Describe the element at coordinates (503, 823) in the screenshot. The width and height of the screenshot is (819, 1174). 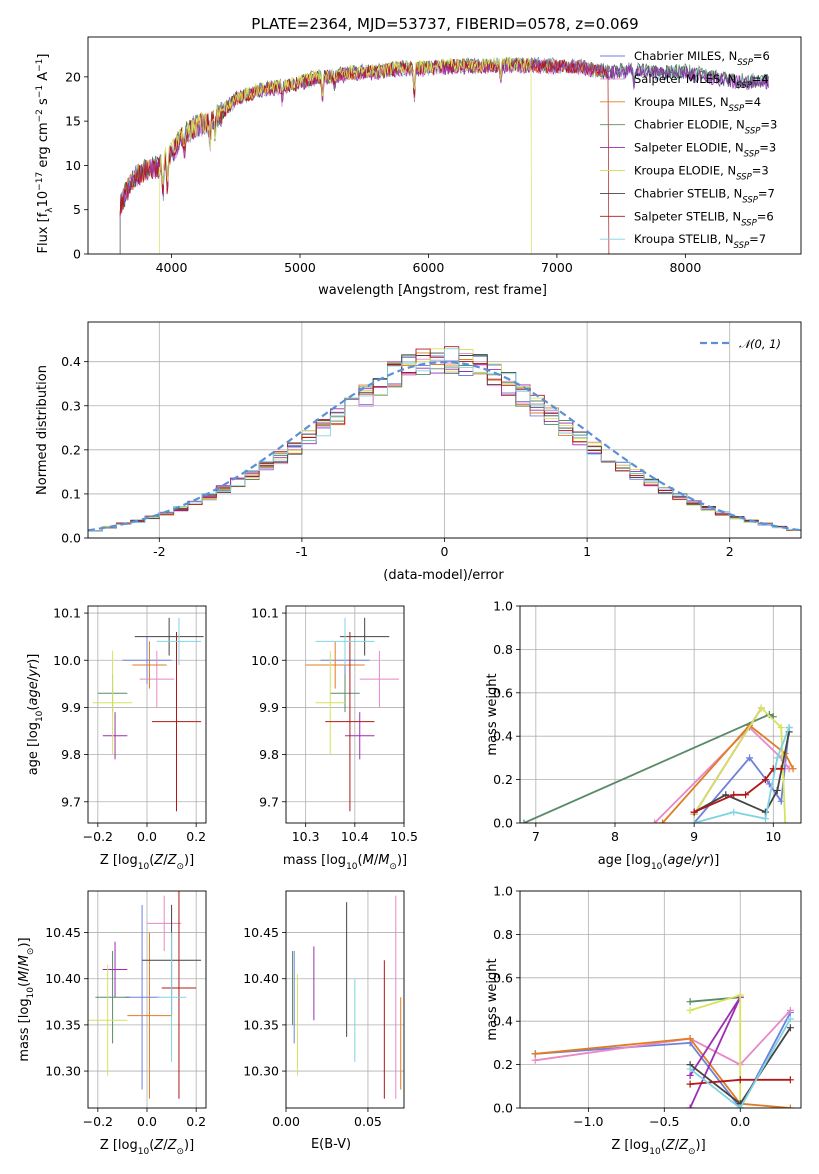
I see `mass_weight_vs_age-ytick-label: 0.0` at that location.